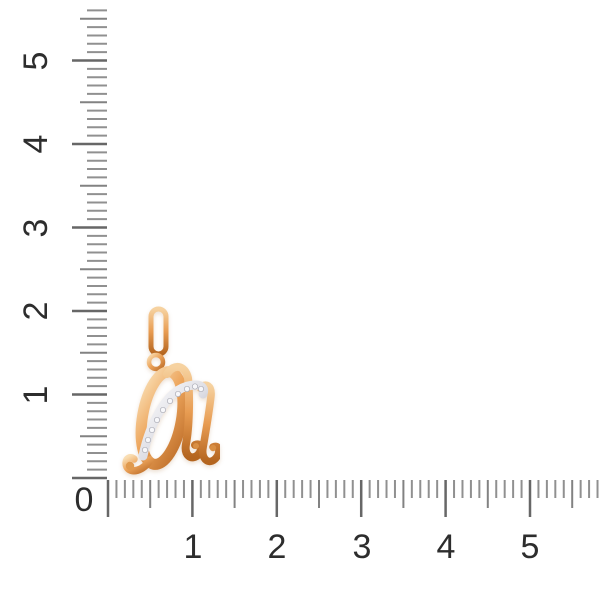 The image size is (600, 600). Describe the element at coordinates (158, 331) in the screenshot. I see `pendant-bail` at that location.